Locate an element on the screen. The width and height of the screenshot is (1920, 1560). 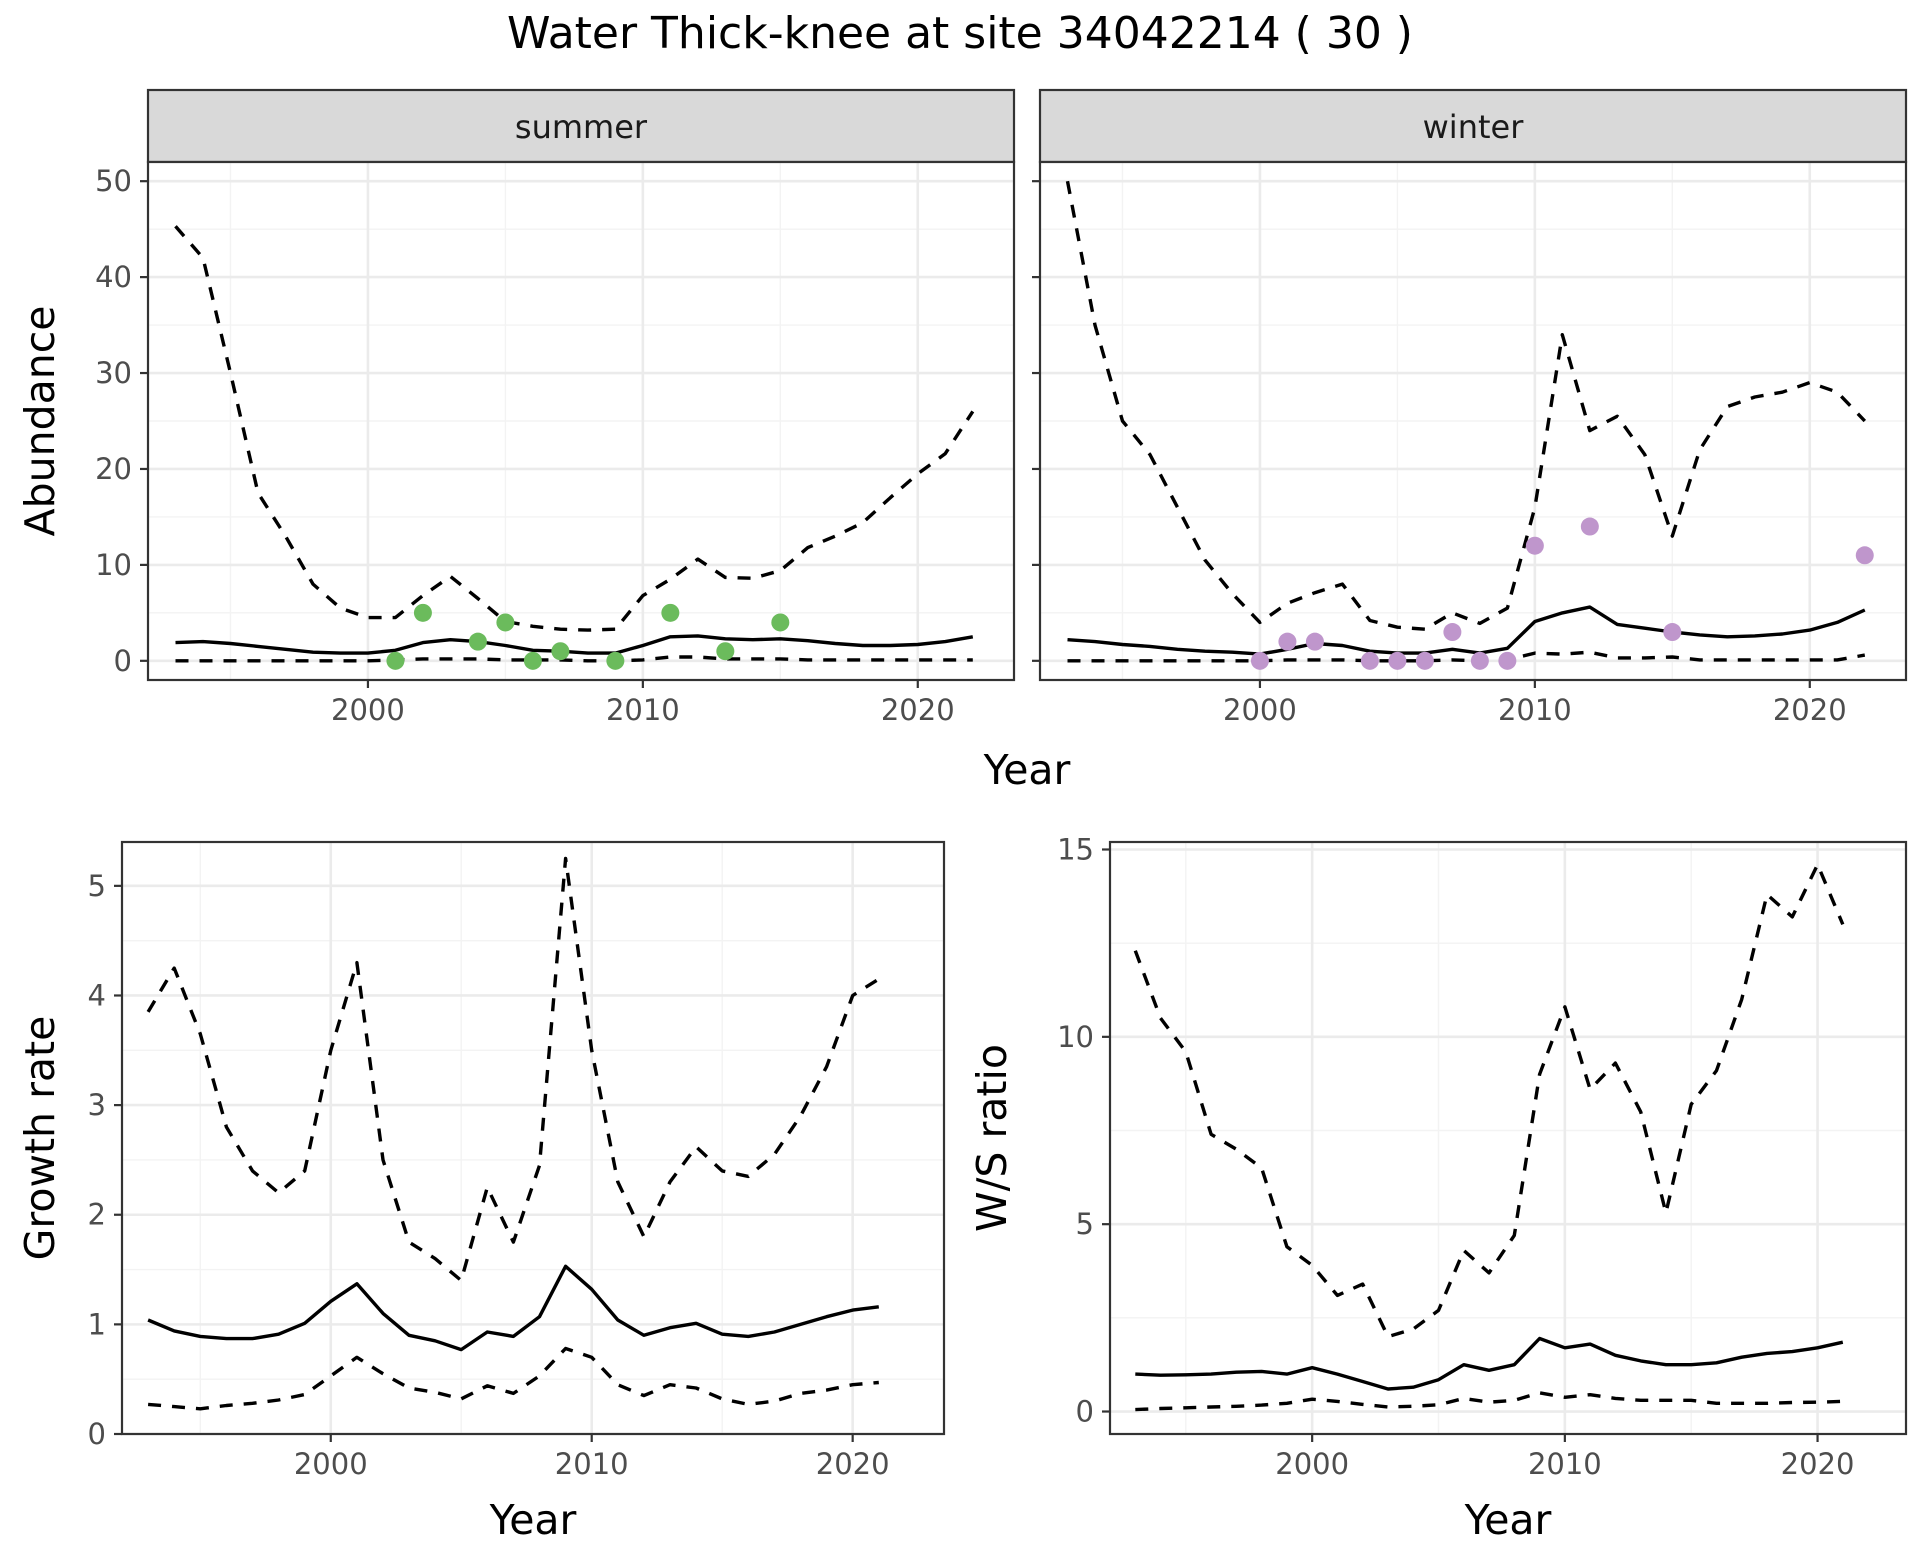
strip-label-winter: winter is located at coordinates (1474, 127).